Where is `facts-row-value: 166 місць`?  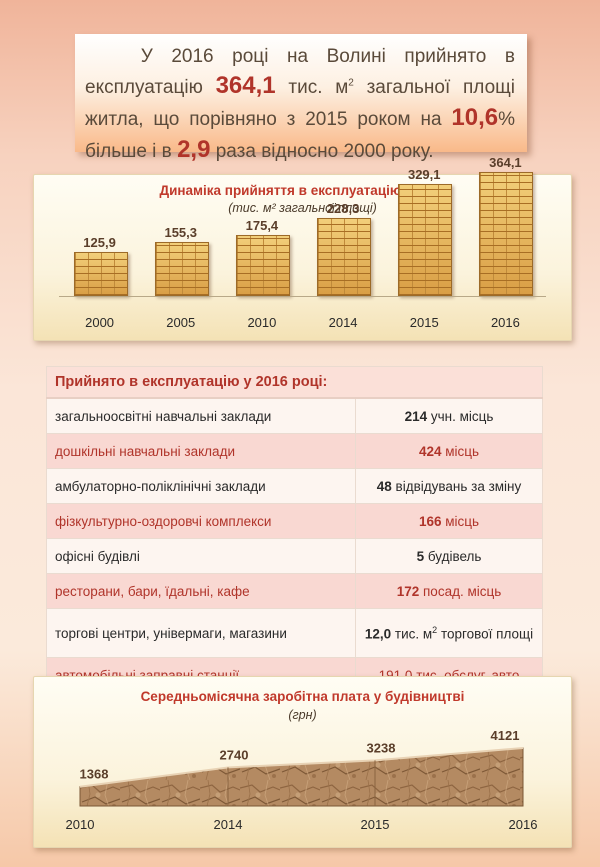 facts-row-value: 166 місць is located at coordinates (449, 521).